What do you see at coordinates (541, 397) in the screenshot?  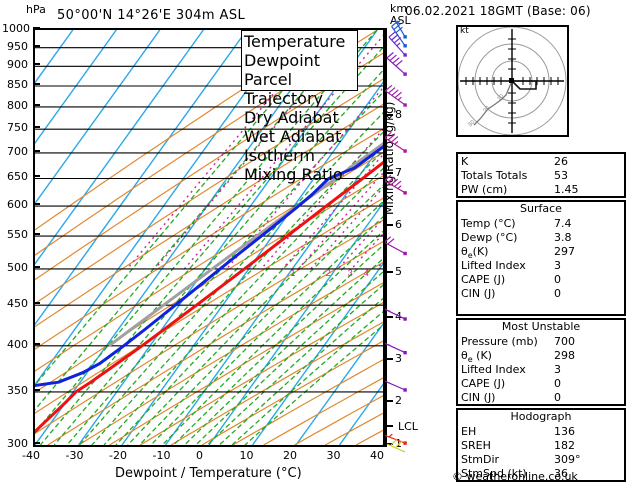 I see `mu-row: CIN (J) 0` at bounding box center [541, 397].